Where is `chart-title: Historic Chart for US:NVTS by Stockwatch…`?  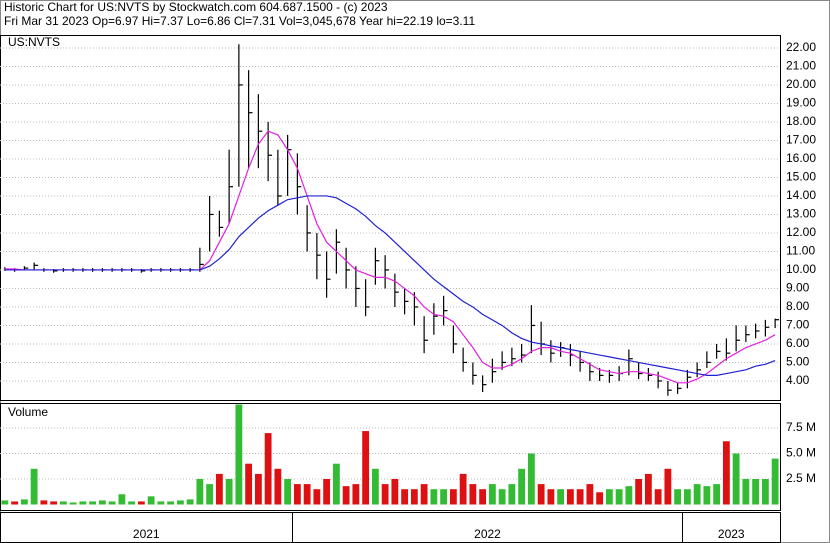 chart-title: Historic Chart for US:NVTS by Stockwatch… is located at coordinates (196, 7).